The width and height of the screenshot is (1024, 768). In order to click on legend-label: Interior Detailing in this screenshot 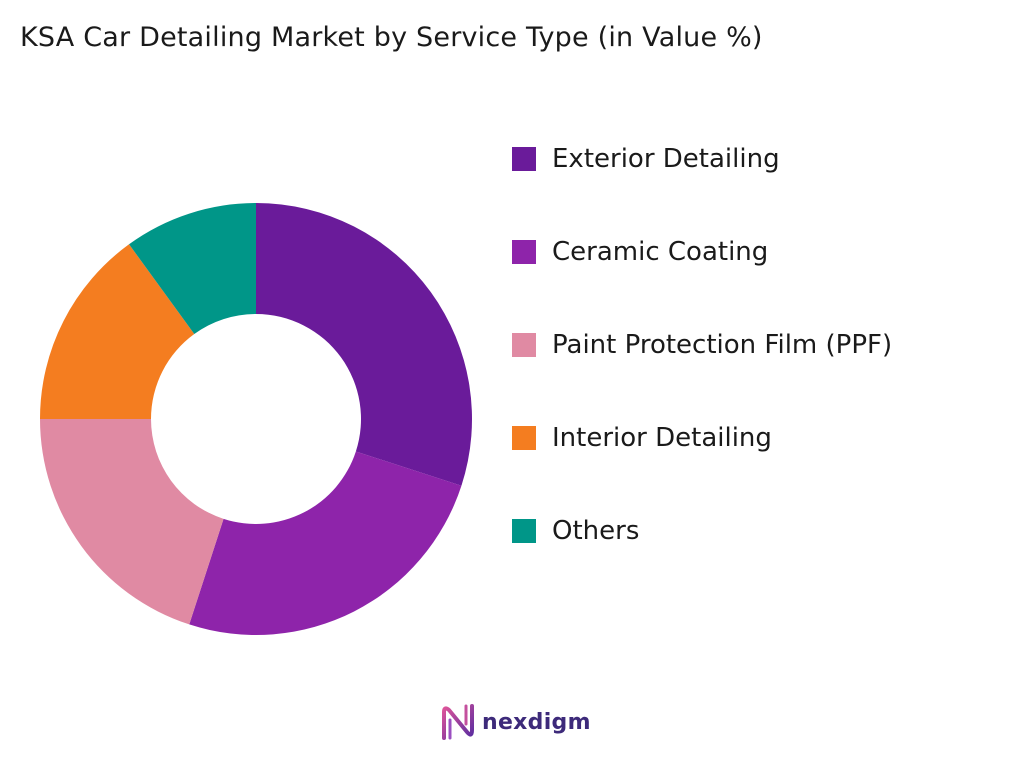, I will do `click(662, 438)`.